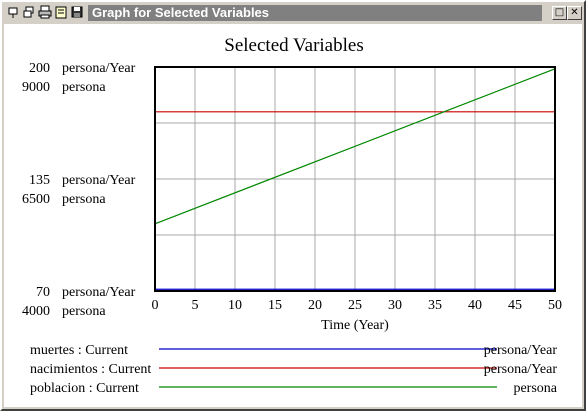 The image size is (586, 411). I want to click on x-tick-label: 10, so click(235, 305).